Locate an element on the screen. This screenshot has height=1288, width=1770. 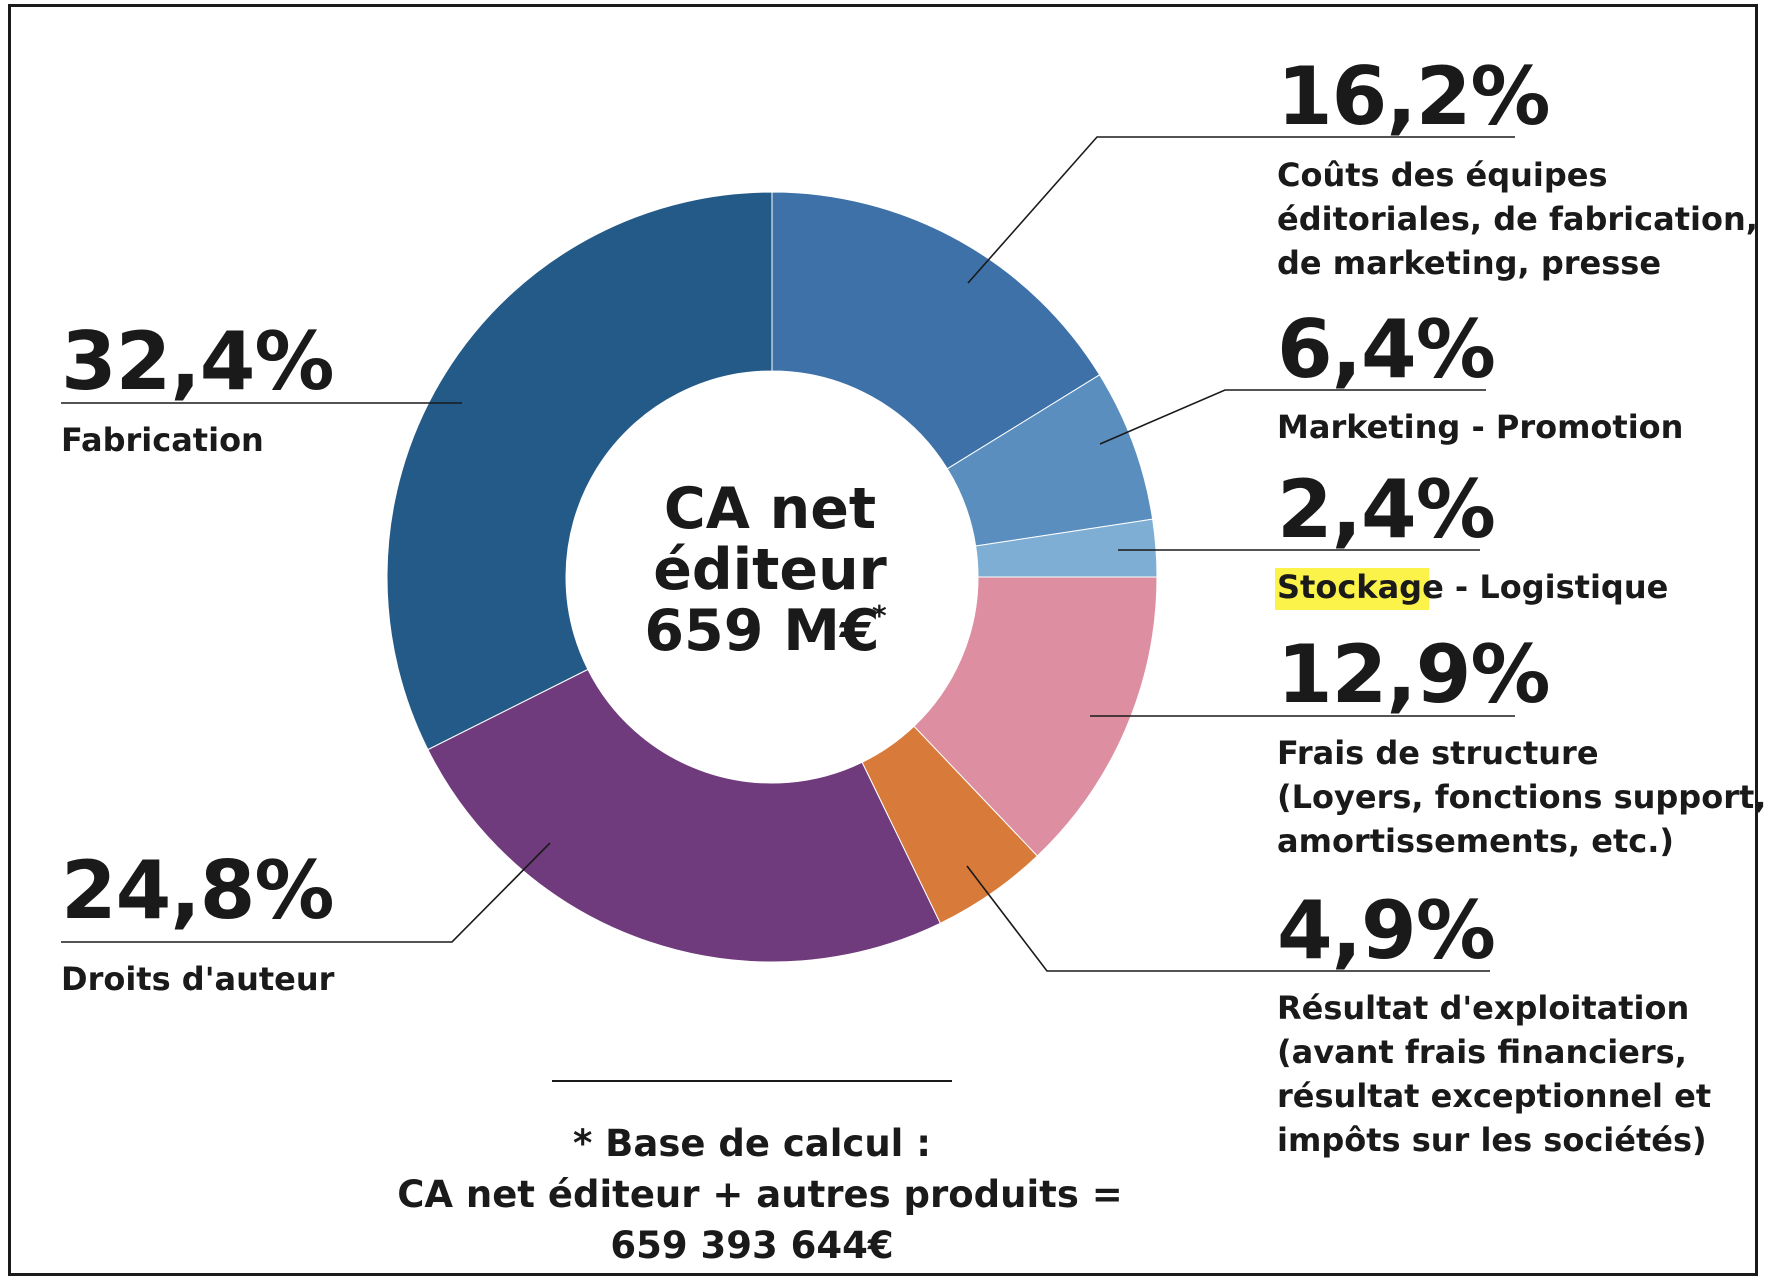
category-label-frais-de-structure-1: Frais de structure is located at coordinates (1438, 753).